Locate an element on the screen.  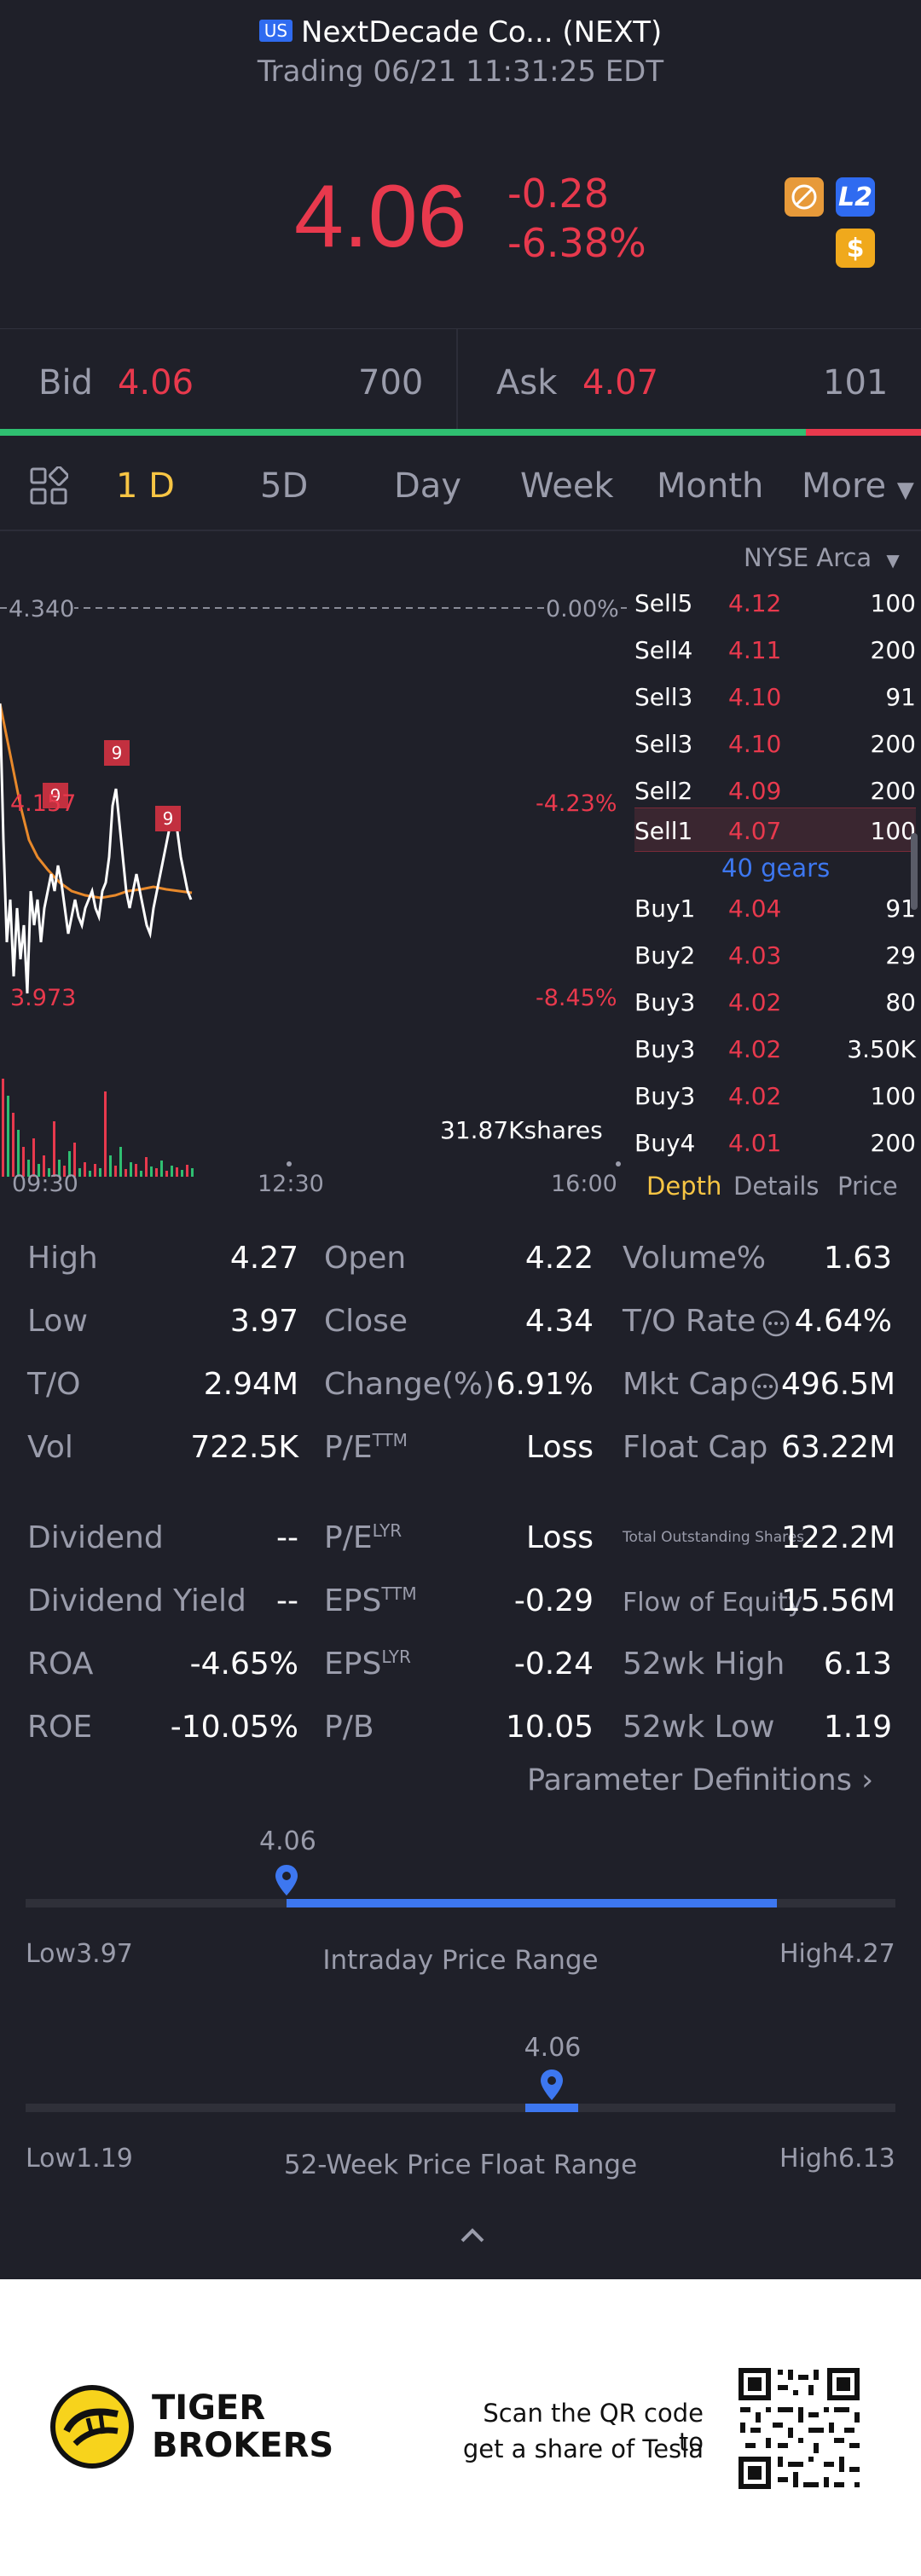
ask-row: Sell3 4.10 200 is located at coordinates (775, 743).